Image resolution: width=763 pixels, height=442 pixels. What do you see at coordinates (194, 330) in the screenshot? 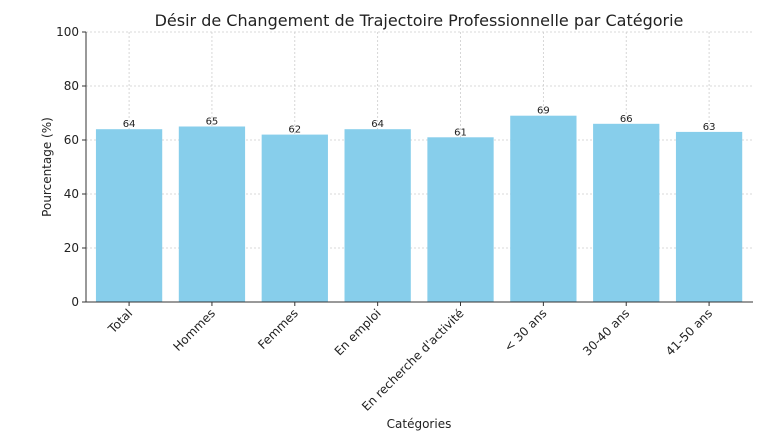
I see `x-tick-label: Hommes` at bounding box center [194, 330].